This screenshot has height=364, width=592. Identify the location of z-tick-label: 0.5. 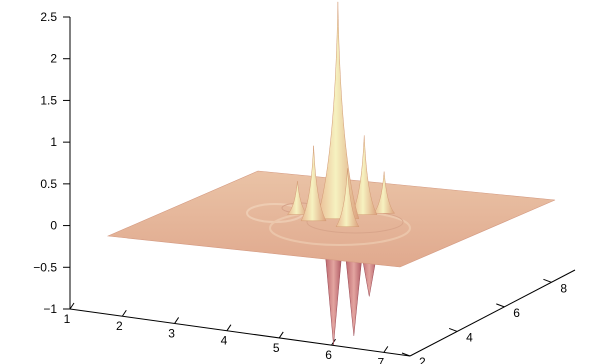
(48, 184).